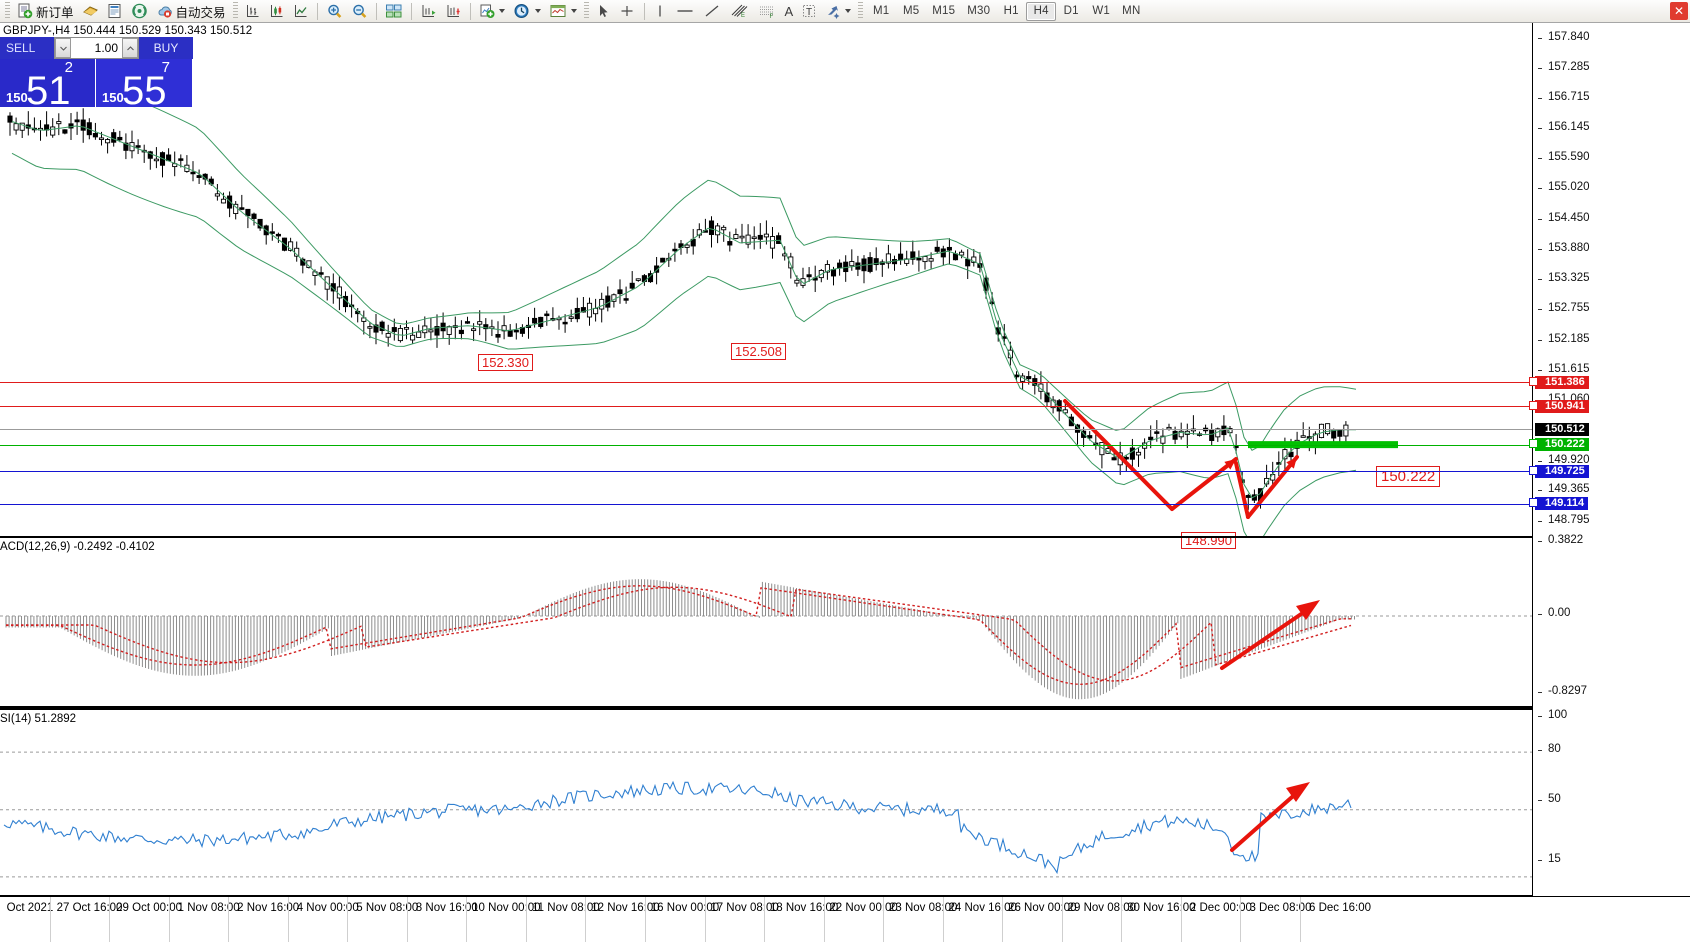 This screenshot has height=942, width=1690. What do you see at coordinates (17, 97) in the screenshot?
I see `sell-price-integer: 150` at bounding box center [17, 97].